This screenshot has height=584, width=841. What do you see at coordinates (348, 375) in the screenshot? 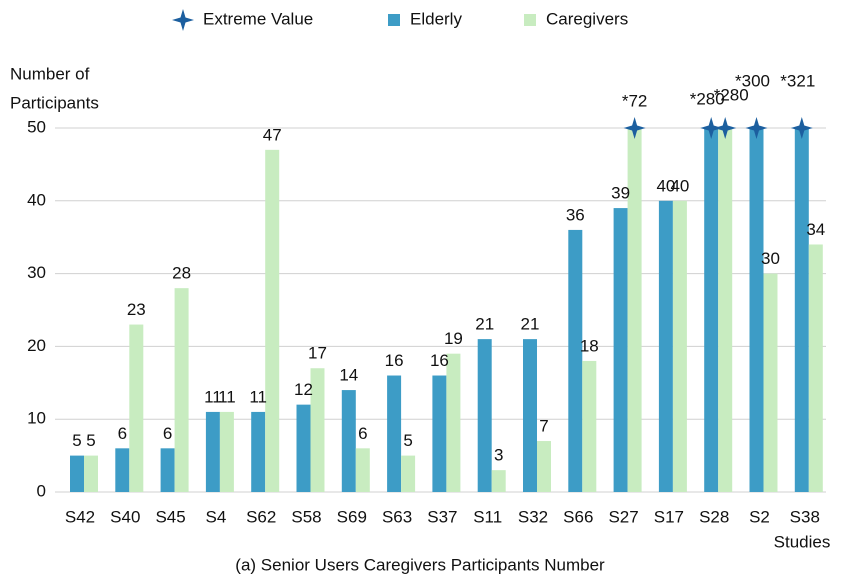
I see `value-label: 14` at bounding box center [348, 375].